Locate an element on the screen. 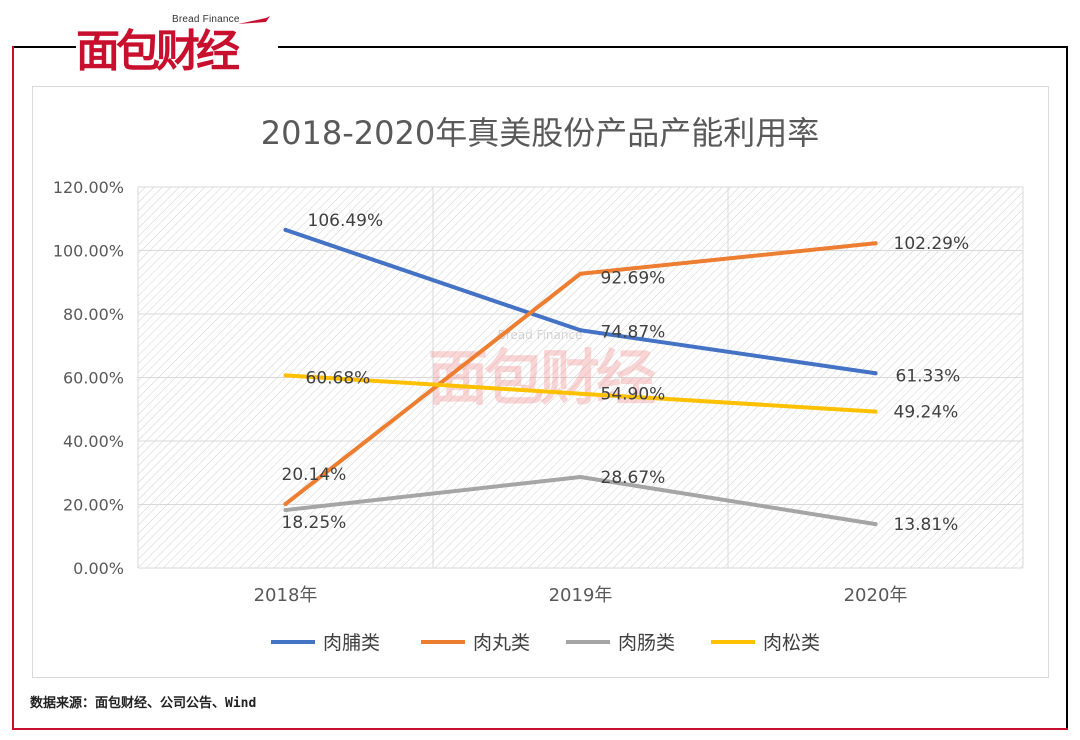 This screenshot has height=740, width=1080. data-label: 60.68% is located at coordinates (338, 378).